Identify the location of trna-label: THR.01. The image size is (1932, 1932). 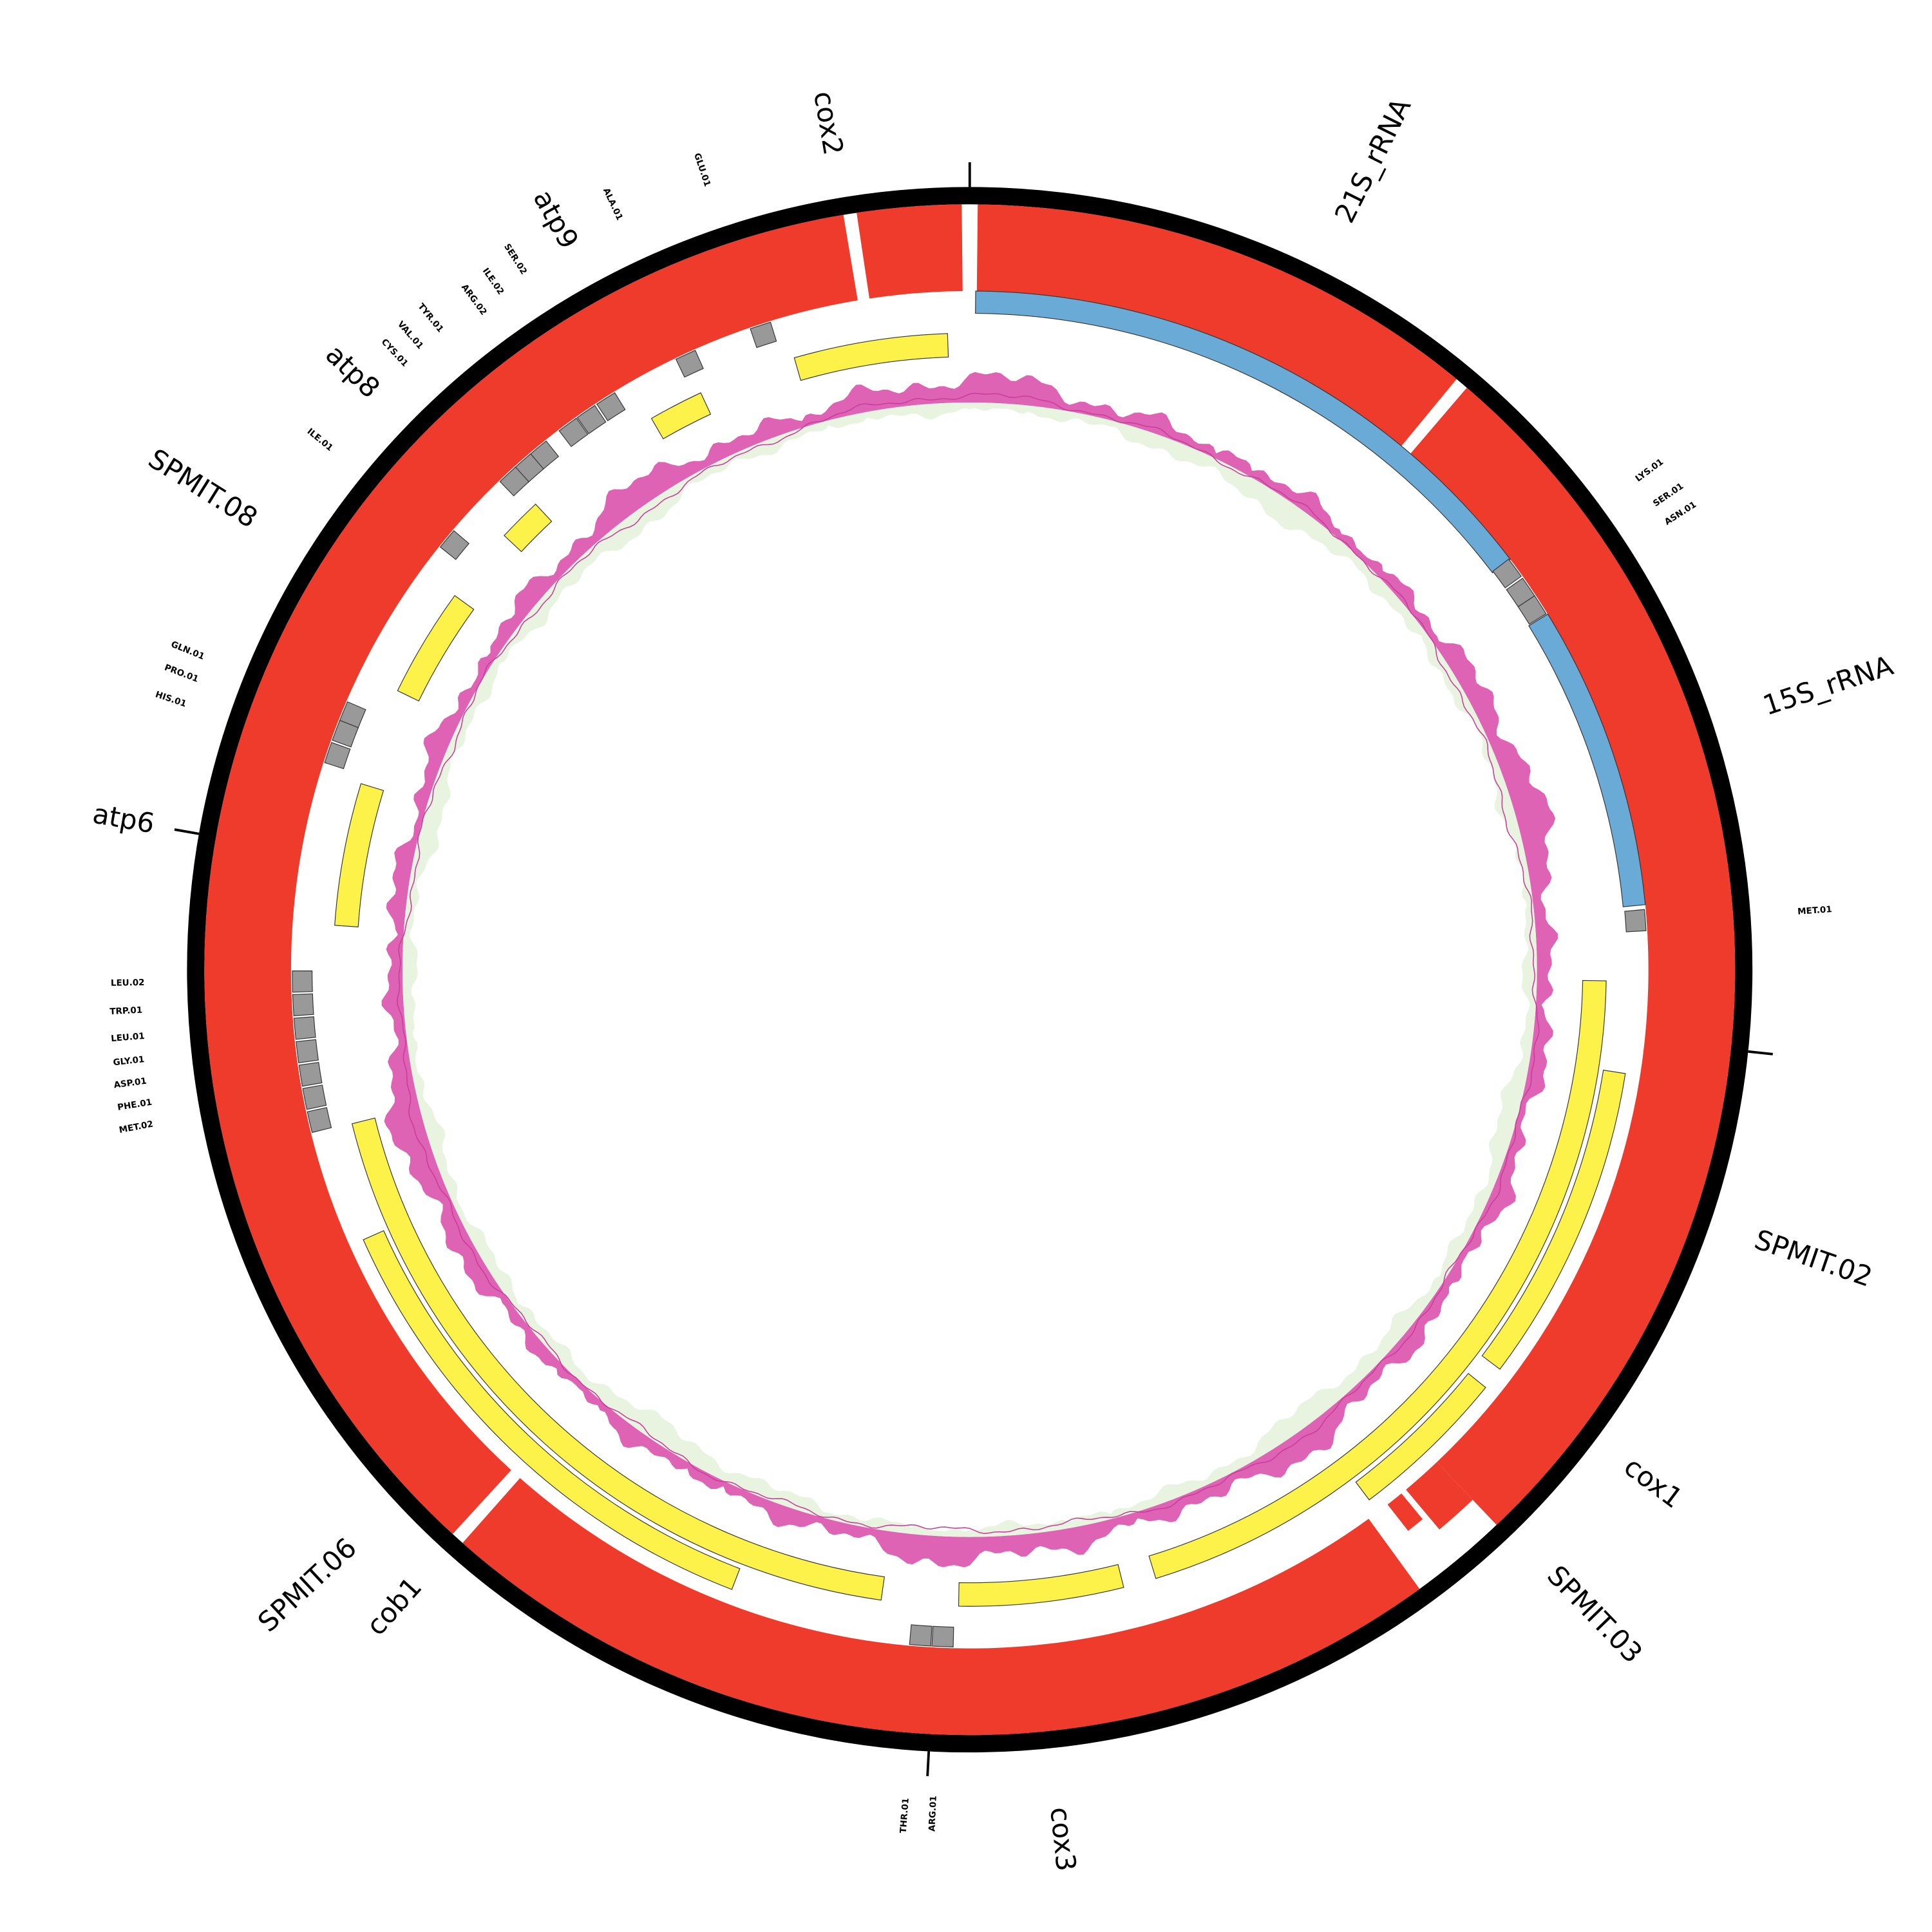
(905, 1815).